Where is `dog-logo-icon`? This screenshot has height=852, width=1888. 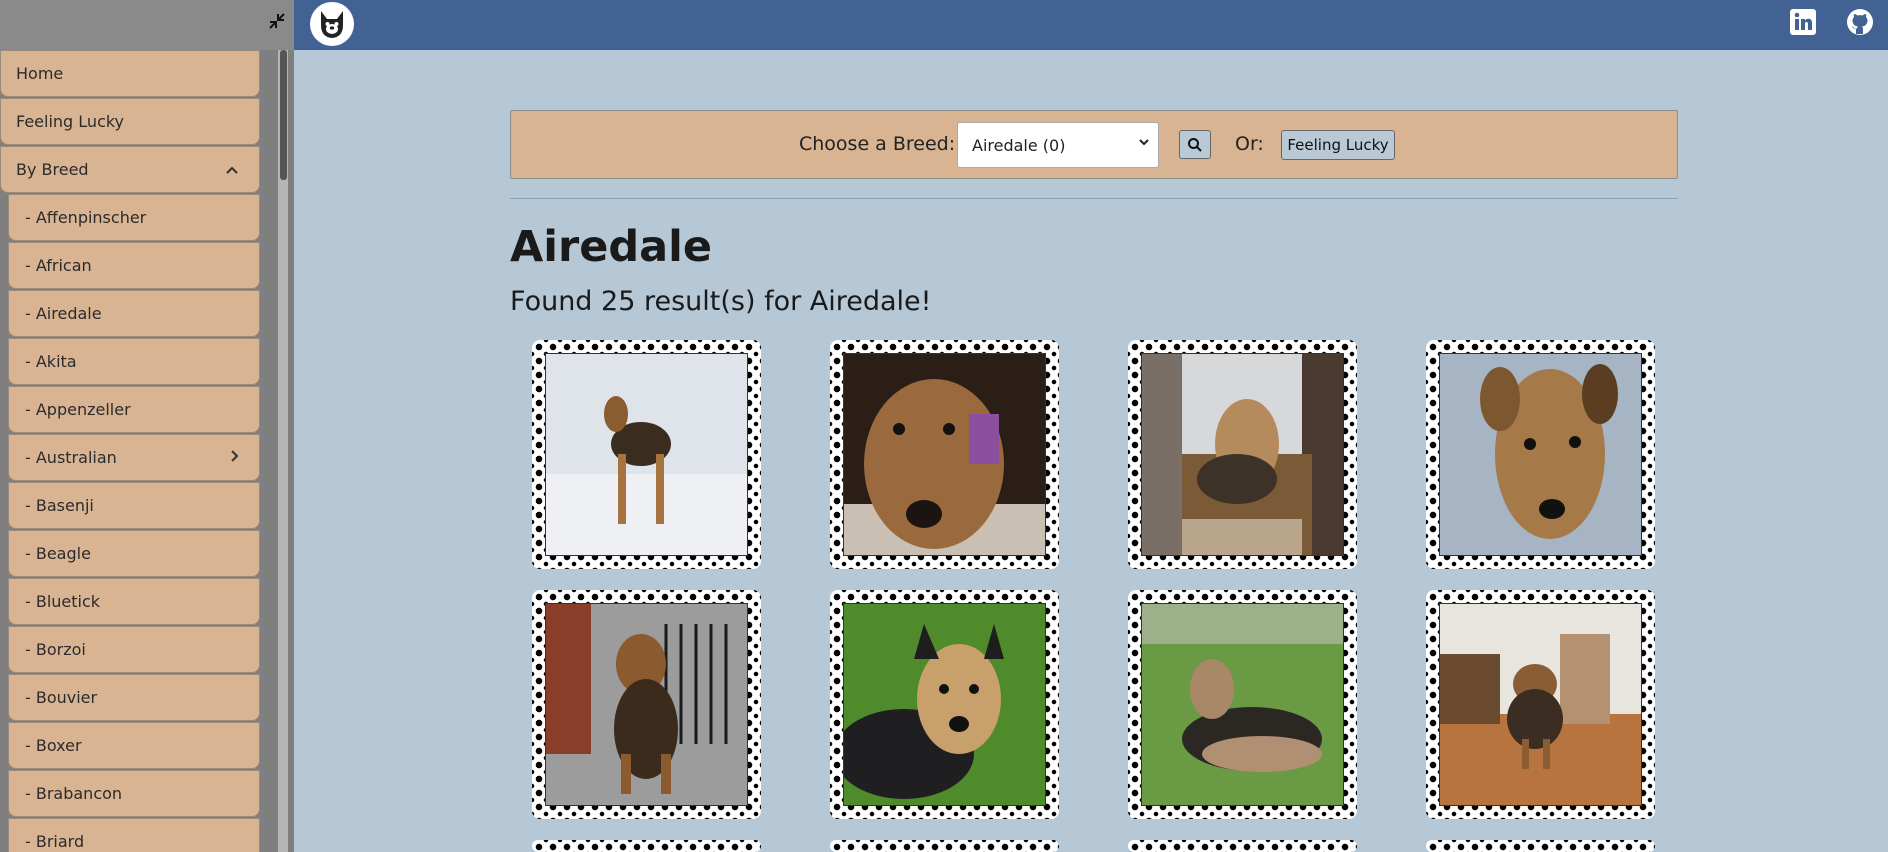 dog-logo-icon is located at coordinates (332, 24).